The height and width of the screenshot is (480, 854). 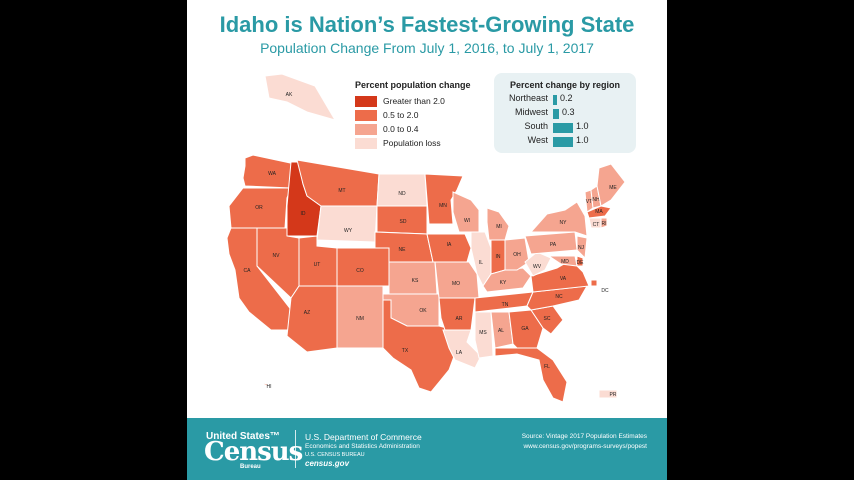 What do you see at coordinates (405, 351) in the screenshot?
I see `state-label-tx: TX` at bounding box center [405, 351].